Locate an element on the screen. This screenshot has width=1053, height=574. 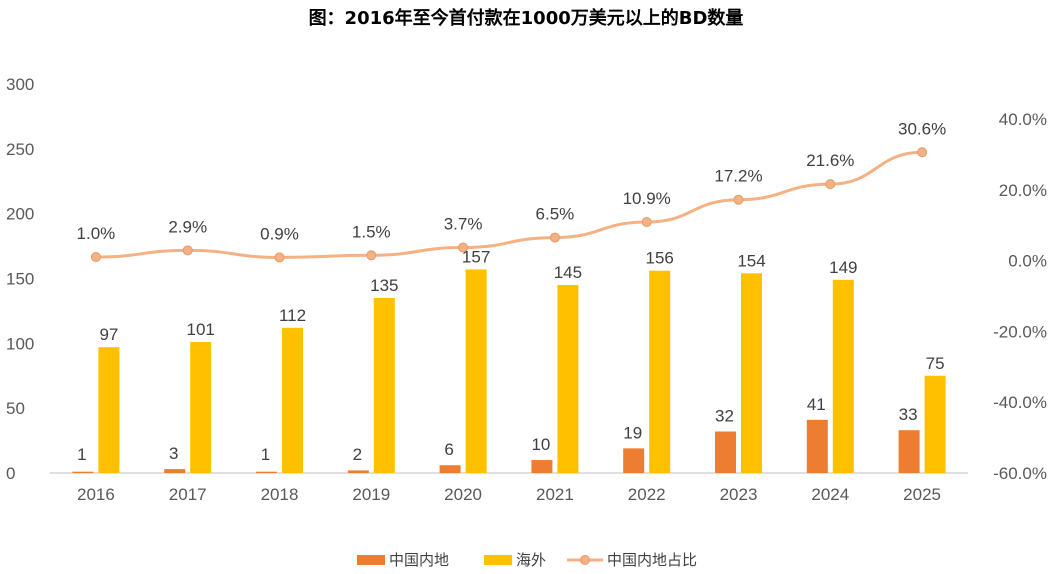
data-label-ratio: 0.9% is located at coordinates (279, 233).